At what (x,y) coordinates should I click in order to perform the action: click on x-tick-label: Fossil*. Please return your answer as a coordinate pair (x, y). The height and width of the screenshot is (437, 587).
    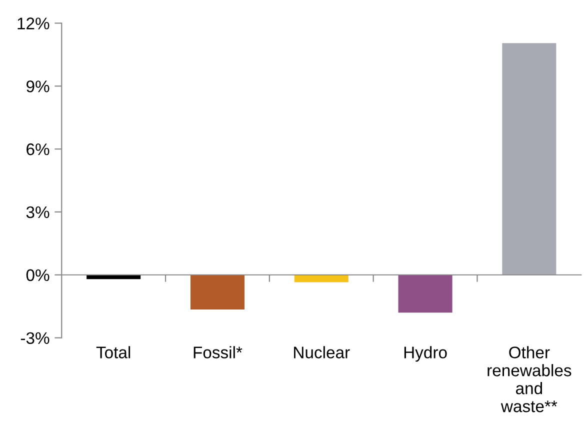
    Looking at the image, I should click on (218, 352).